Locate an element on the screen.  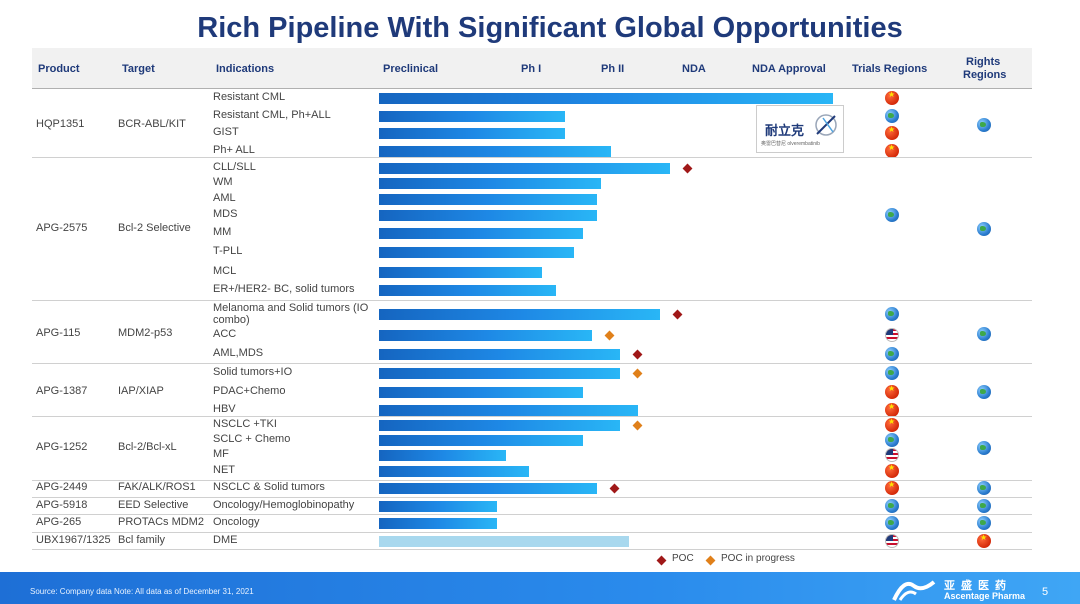
indication-label: MDS is located at coordinates (225, 214).